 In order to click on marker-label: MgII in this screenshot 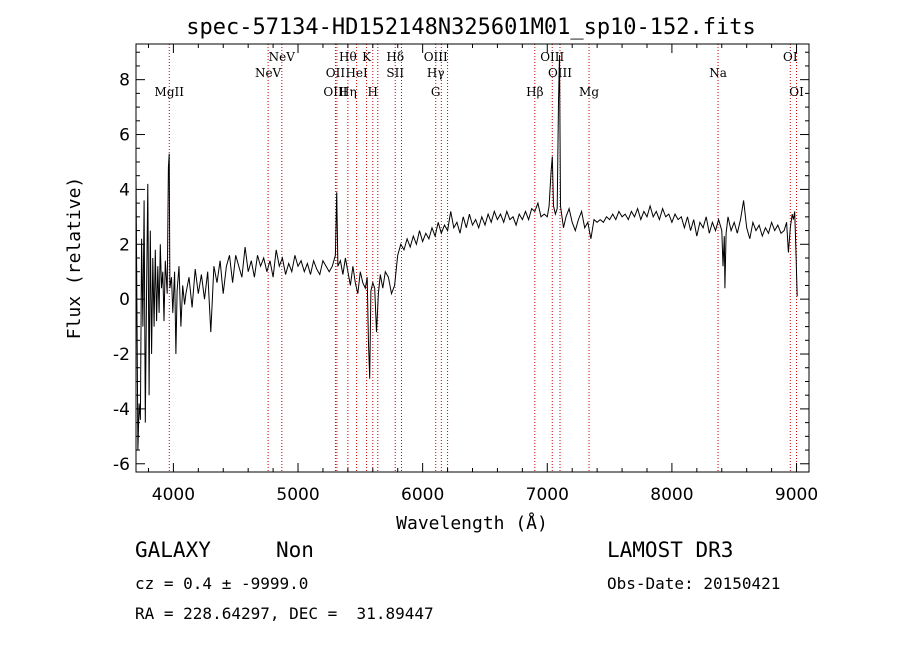, I will do `click(170, 92)`.